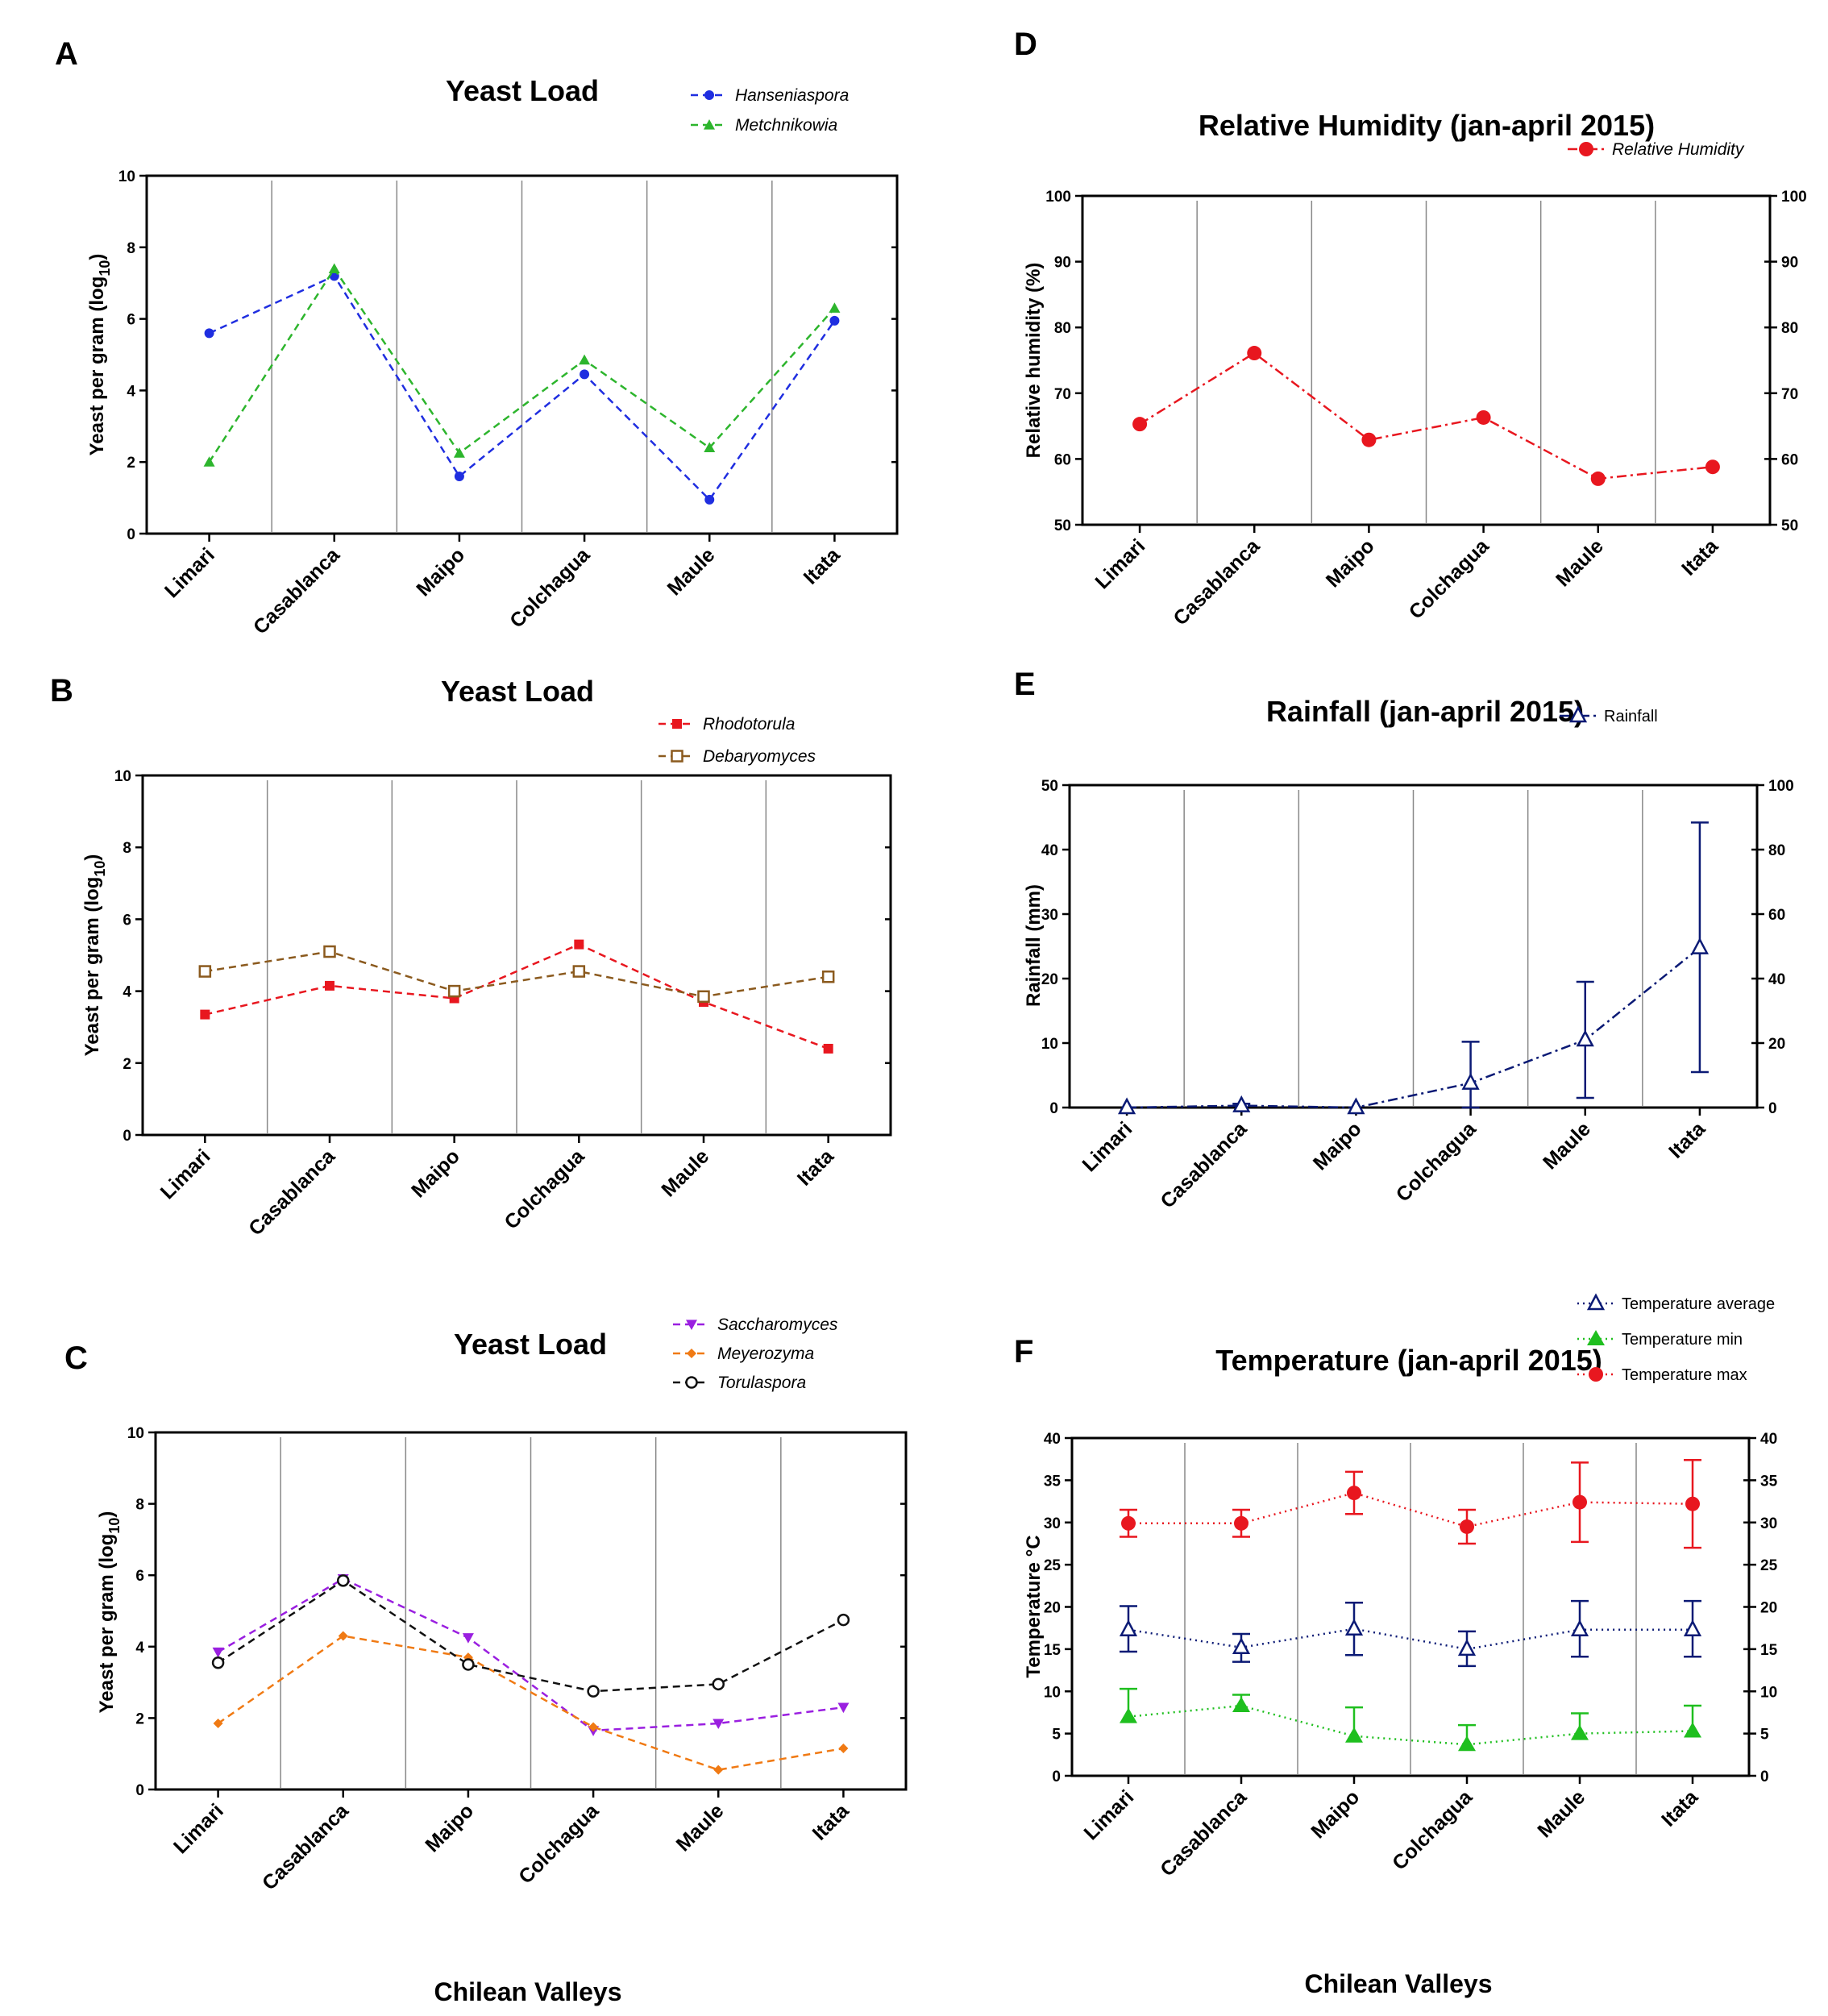 The image size is (1828, 2016). What do you see at coordinates (1426, 416) in the screenshot?
I see `series-relative-humidity` at bounding box center [1426, 416].